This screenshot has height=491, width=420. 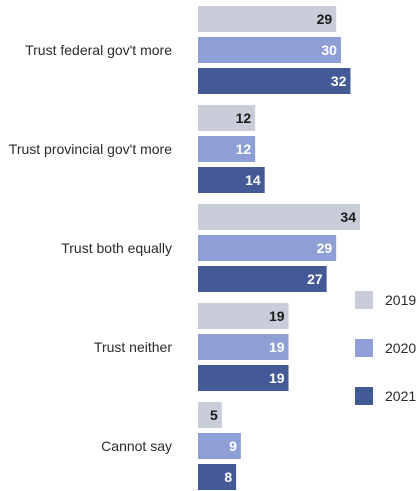 What do you see at coordinates (136, 446) in the screenshot?
I see `category-label-4: Cannot say` at bounding box center [136, 446].